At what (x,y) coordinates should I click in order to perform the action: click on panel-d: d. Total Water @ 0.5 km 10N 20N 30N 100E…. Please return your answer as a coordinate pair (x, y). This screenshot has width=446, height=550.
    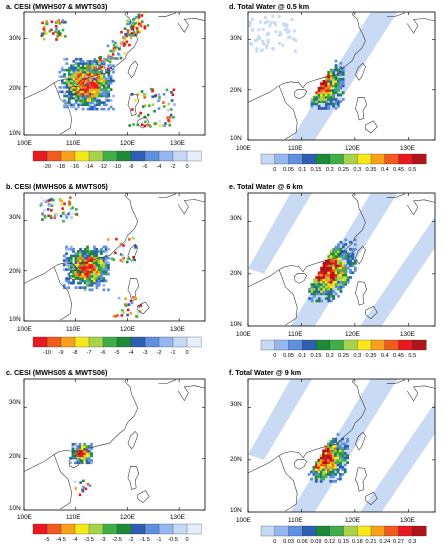
    Looking at the image, I should click on (332, 87).